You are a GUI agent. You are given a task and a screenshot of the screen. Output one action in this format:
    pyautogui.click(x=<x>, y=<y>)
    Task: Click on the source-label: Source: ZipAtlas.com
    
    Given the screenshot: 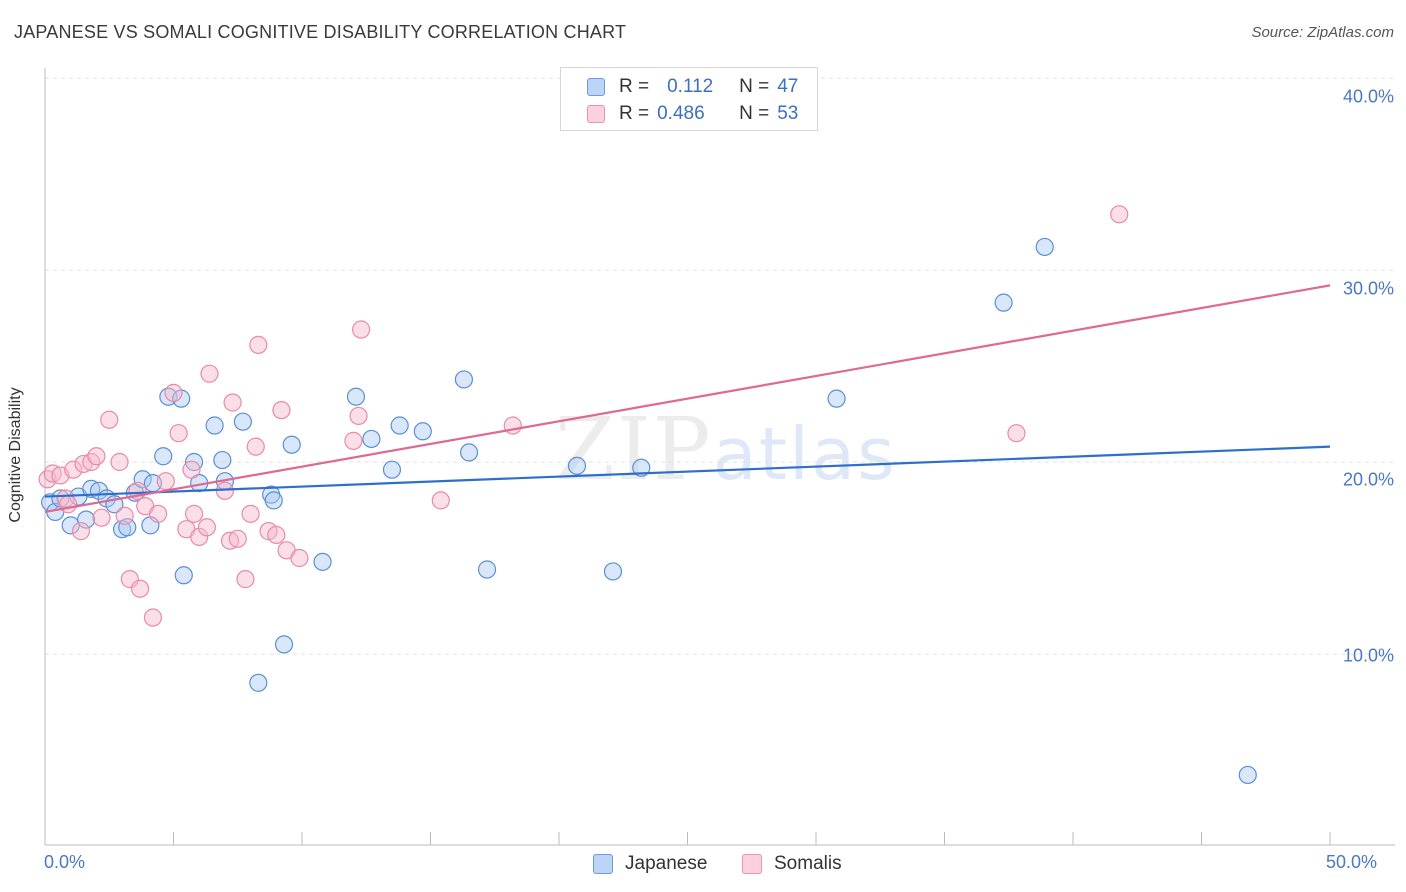 What is the action you would take?
    pyautogui.click(x=1322, y=32)
    